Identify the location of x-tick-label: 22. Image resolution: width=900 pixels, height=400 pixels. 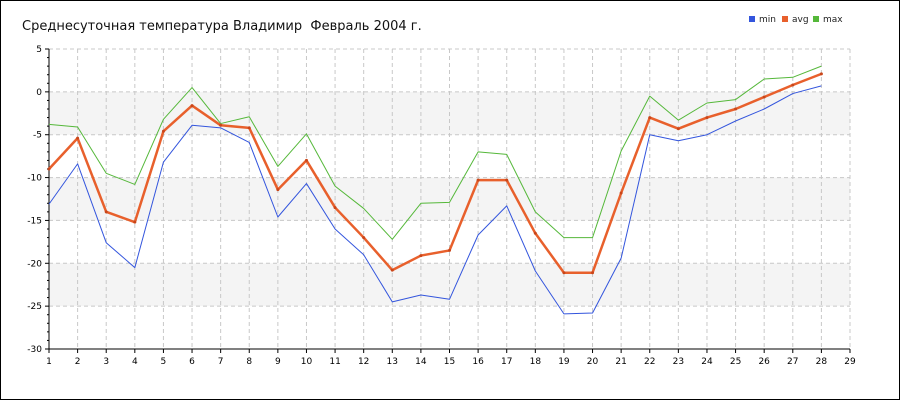
(649, 362).